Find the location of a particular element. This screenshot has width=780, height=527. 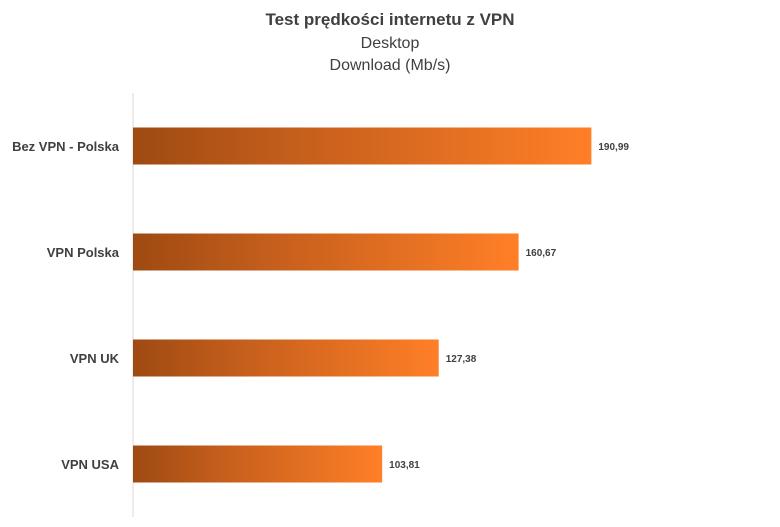

category-label: VPN USA is located at coordinates (90, 464).